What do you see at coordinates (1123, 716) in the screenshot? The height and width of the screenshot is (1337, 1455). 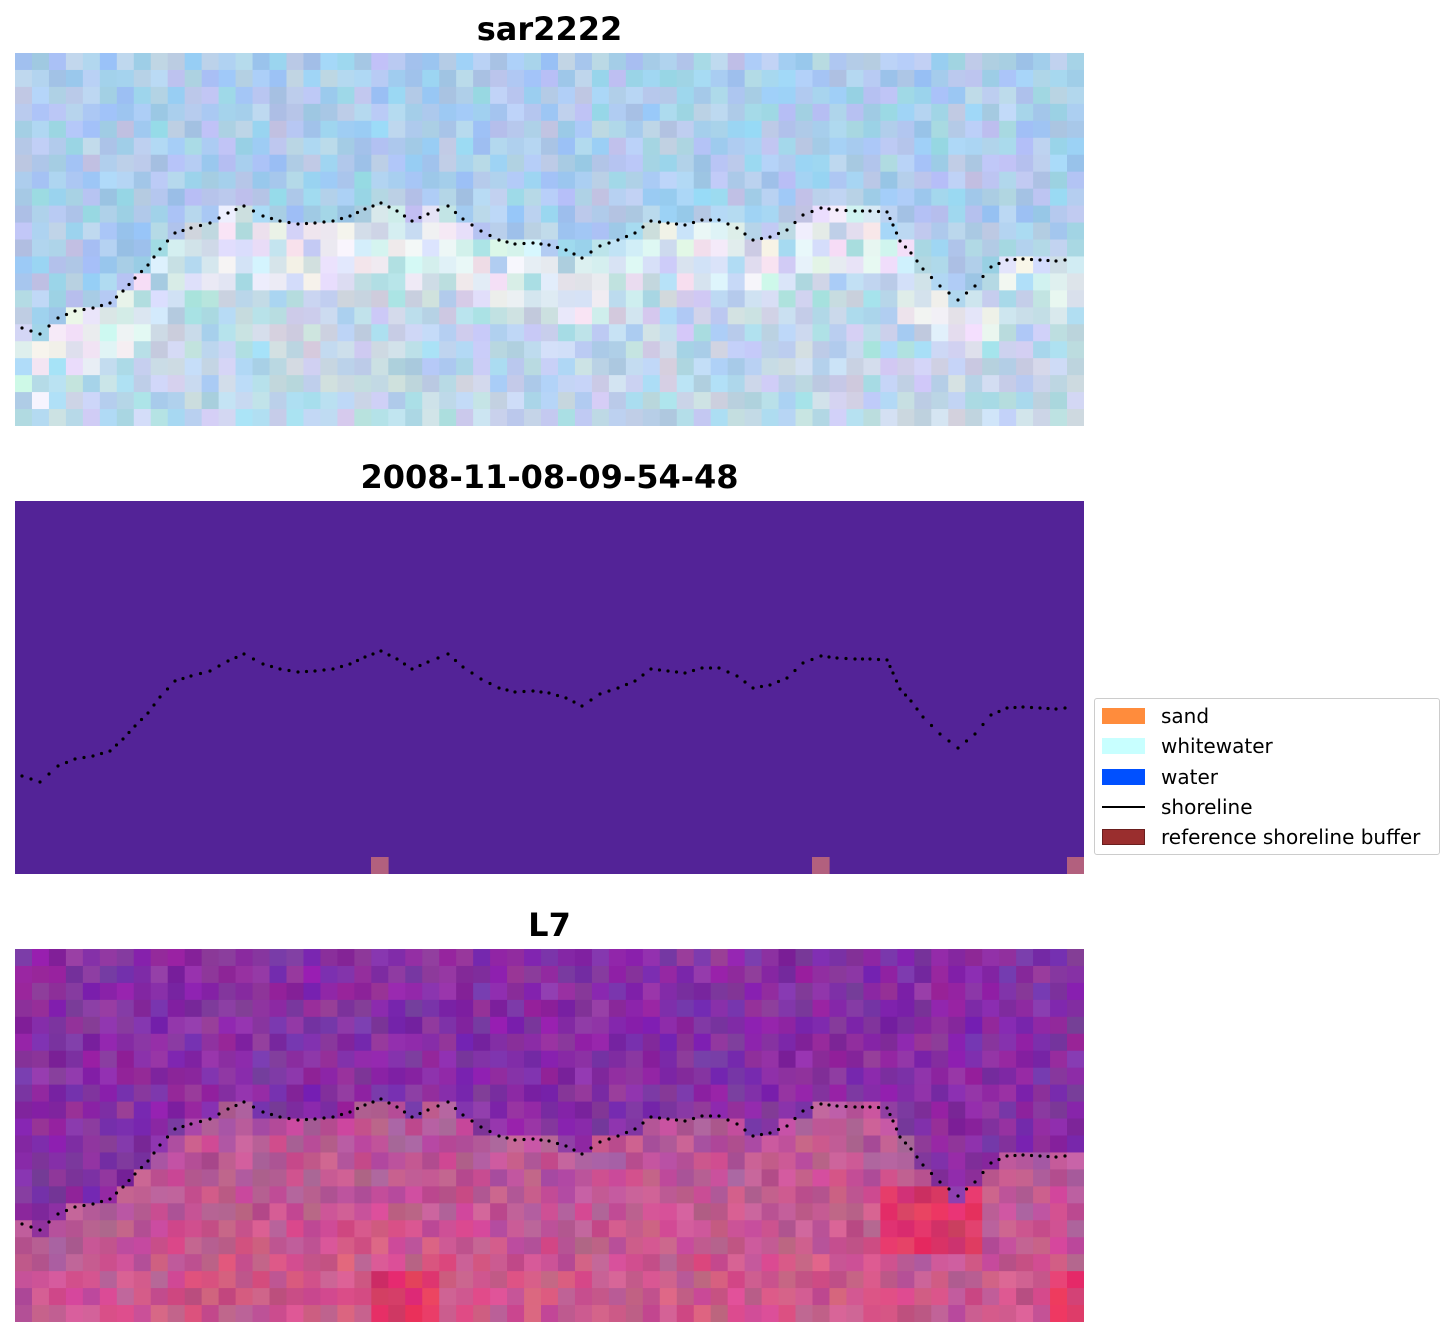 I see `legend-swatch-sand` at bounding box center [1123, 716].